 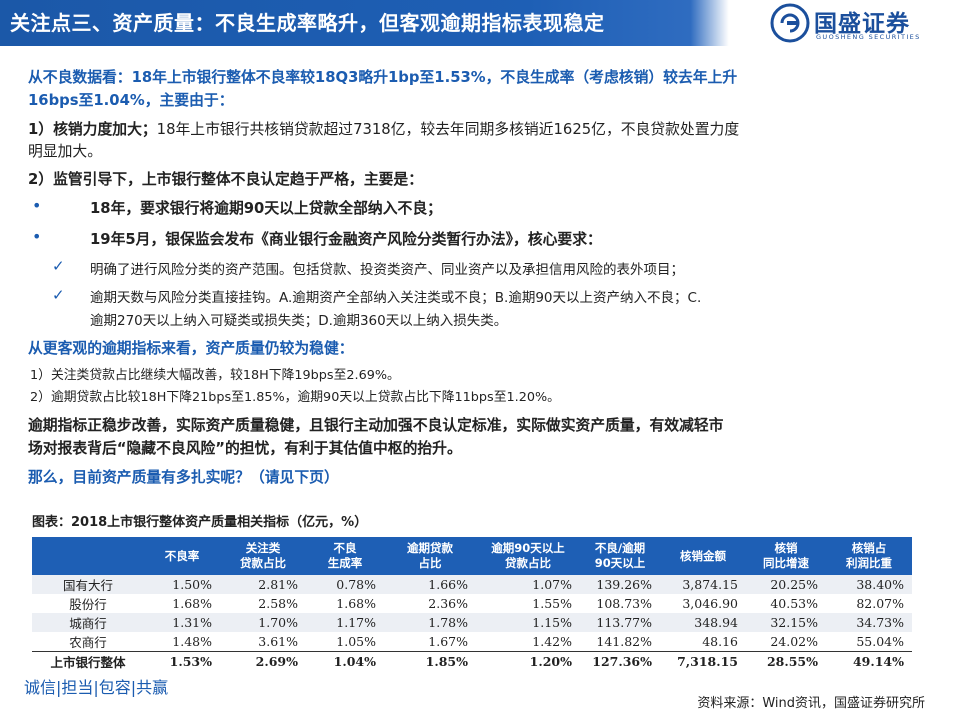 What do you see at coordinates (620, 661) in the screenshot?
I see `table-cell: 127.36%` at bounding box center [620, 661].